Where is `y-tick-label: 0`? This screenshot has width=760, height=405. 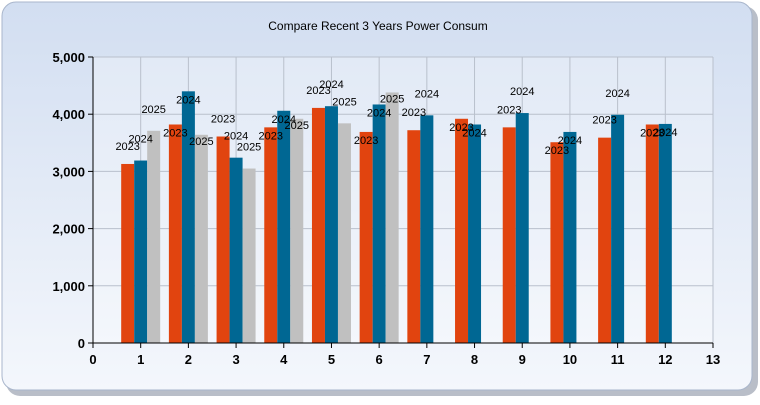
y-tick-label: 0 is located at coordinates (81, 343).